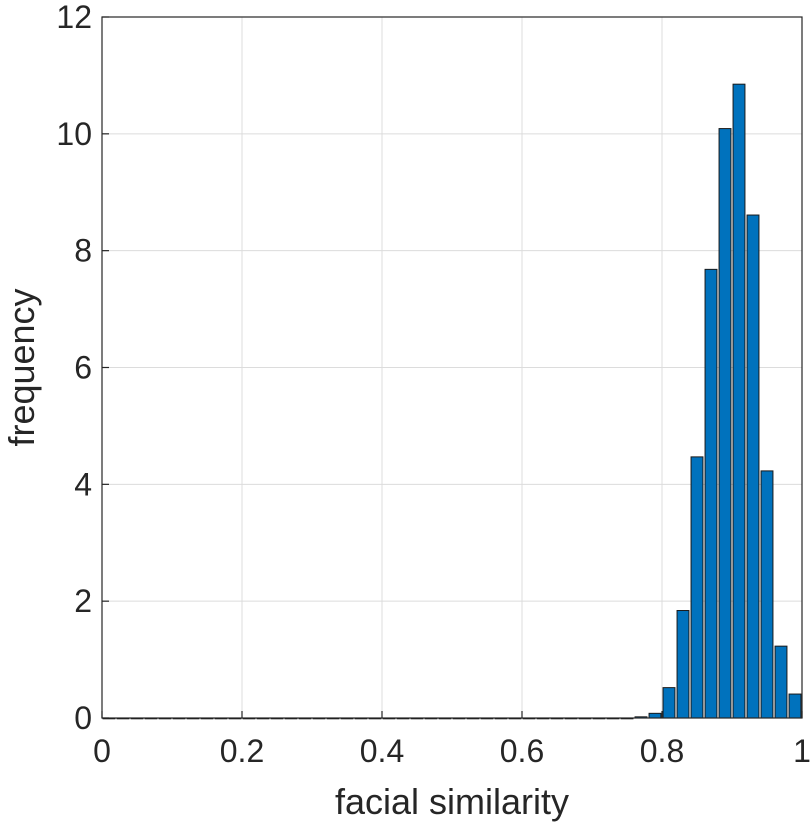  I want to click on x-tick-label: 1, so click(801, 751).